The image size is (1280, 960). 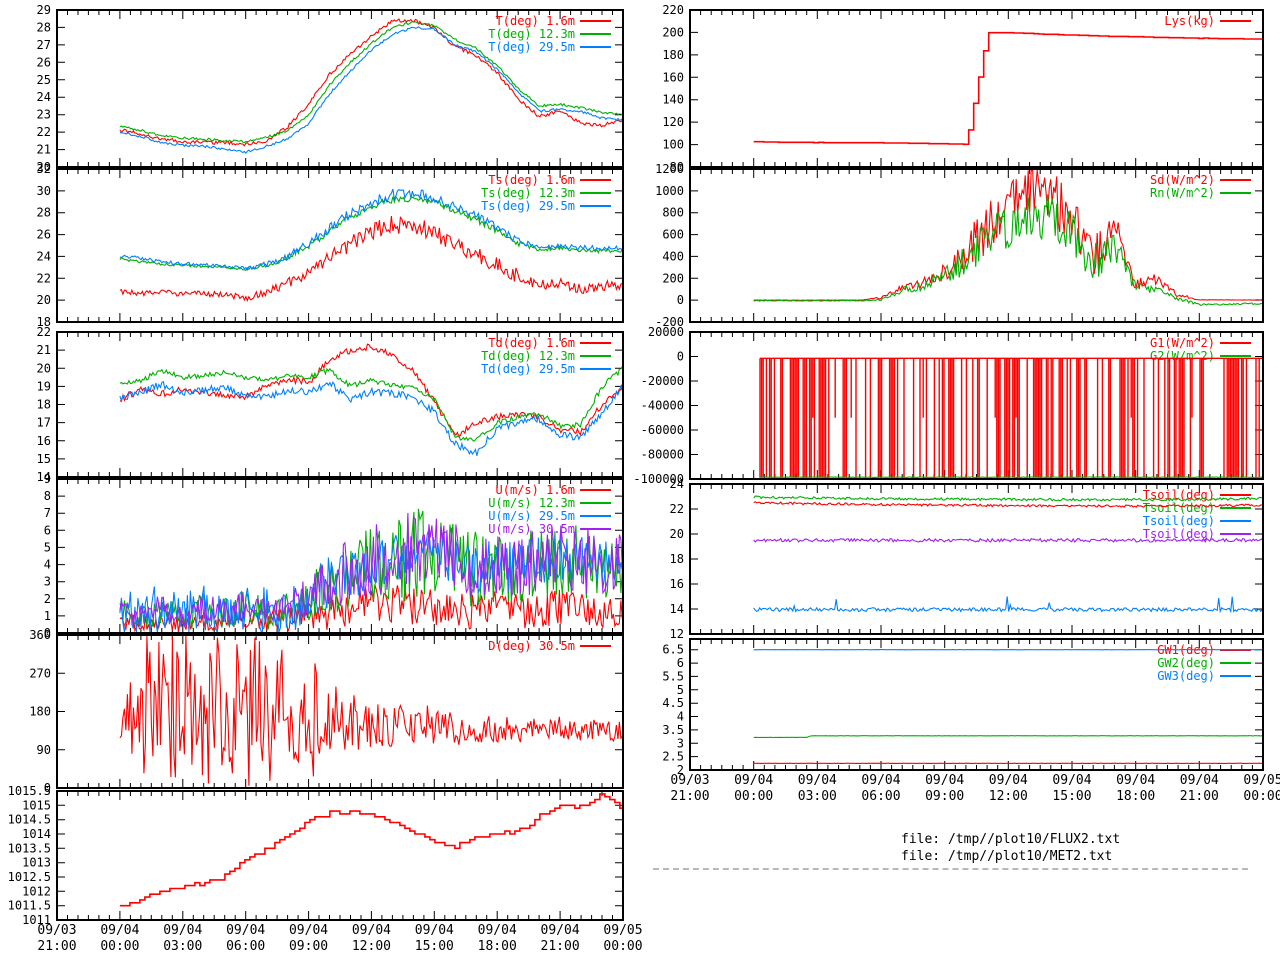 What do you see at coordinates (673, 10) in the screenshot?
I see `y-tick-label: 220` at bounding box center [673, 10].